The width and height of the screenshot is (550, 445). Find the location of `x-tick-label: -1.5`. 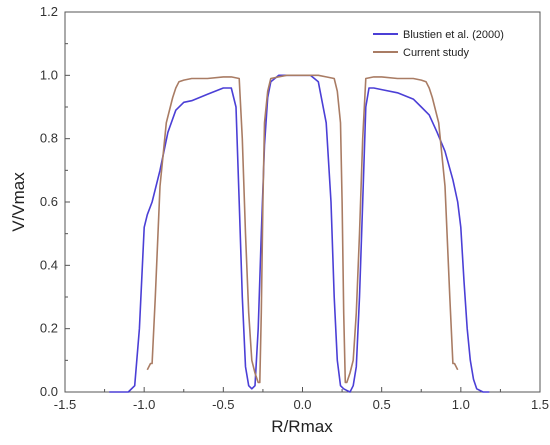

x-tick-label: -1.5 is located at coordinates (65, 404).